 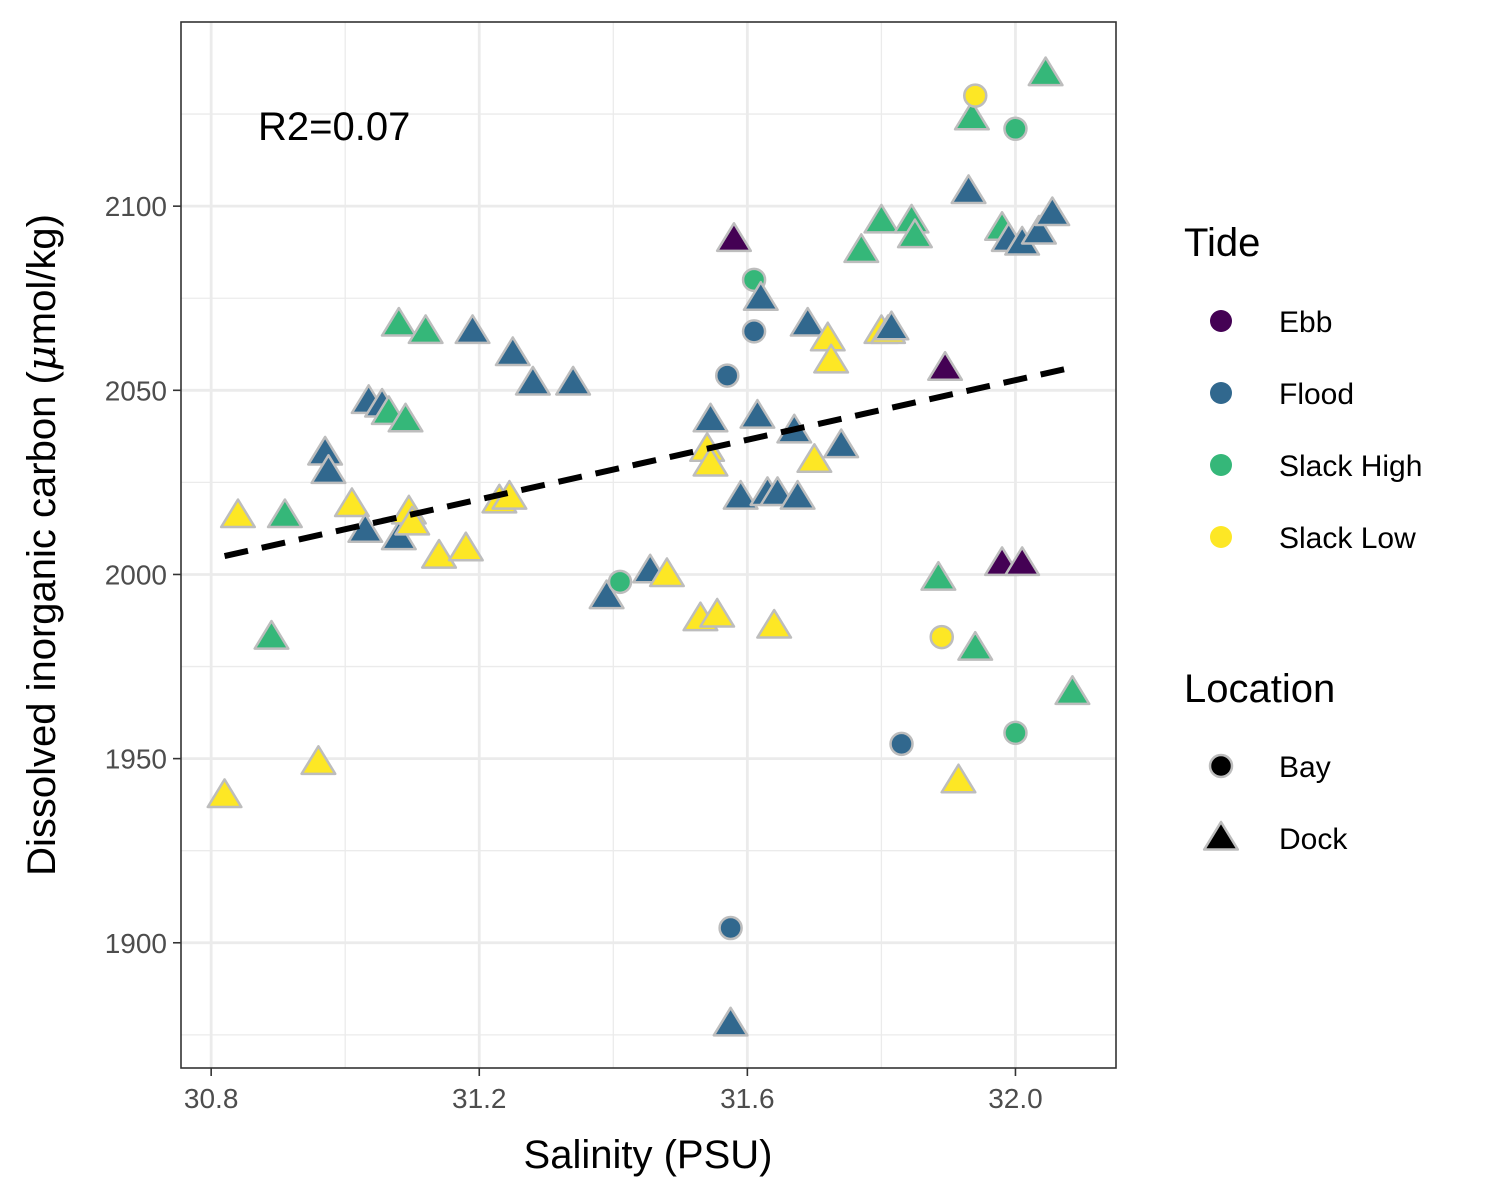 What do you see at coordinates (1305, 322) in the screenshot?
I see `legend-label-ebb: Ebb` at bounding box center [1305, 322].